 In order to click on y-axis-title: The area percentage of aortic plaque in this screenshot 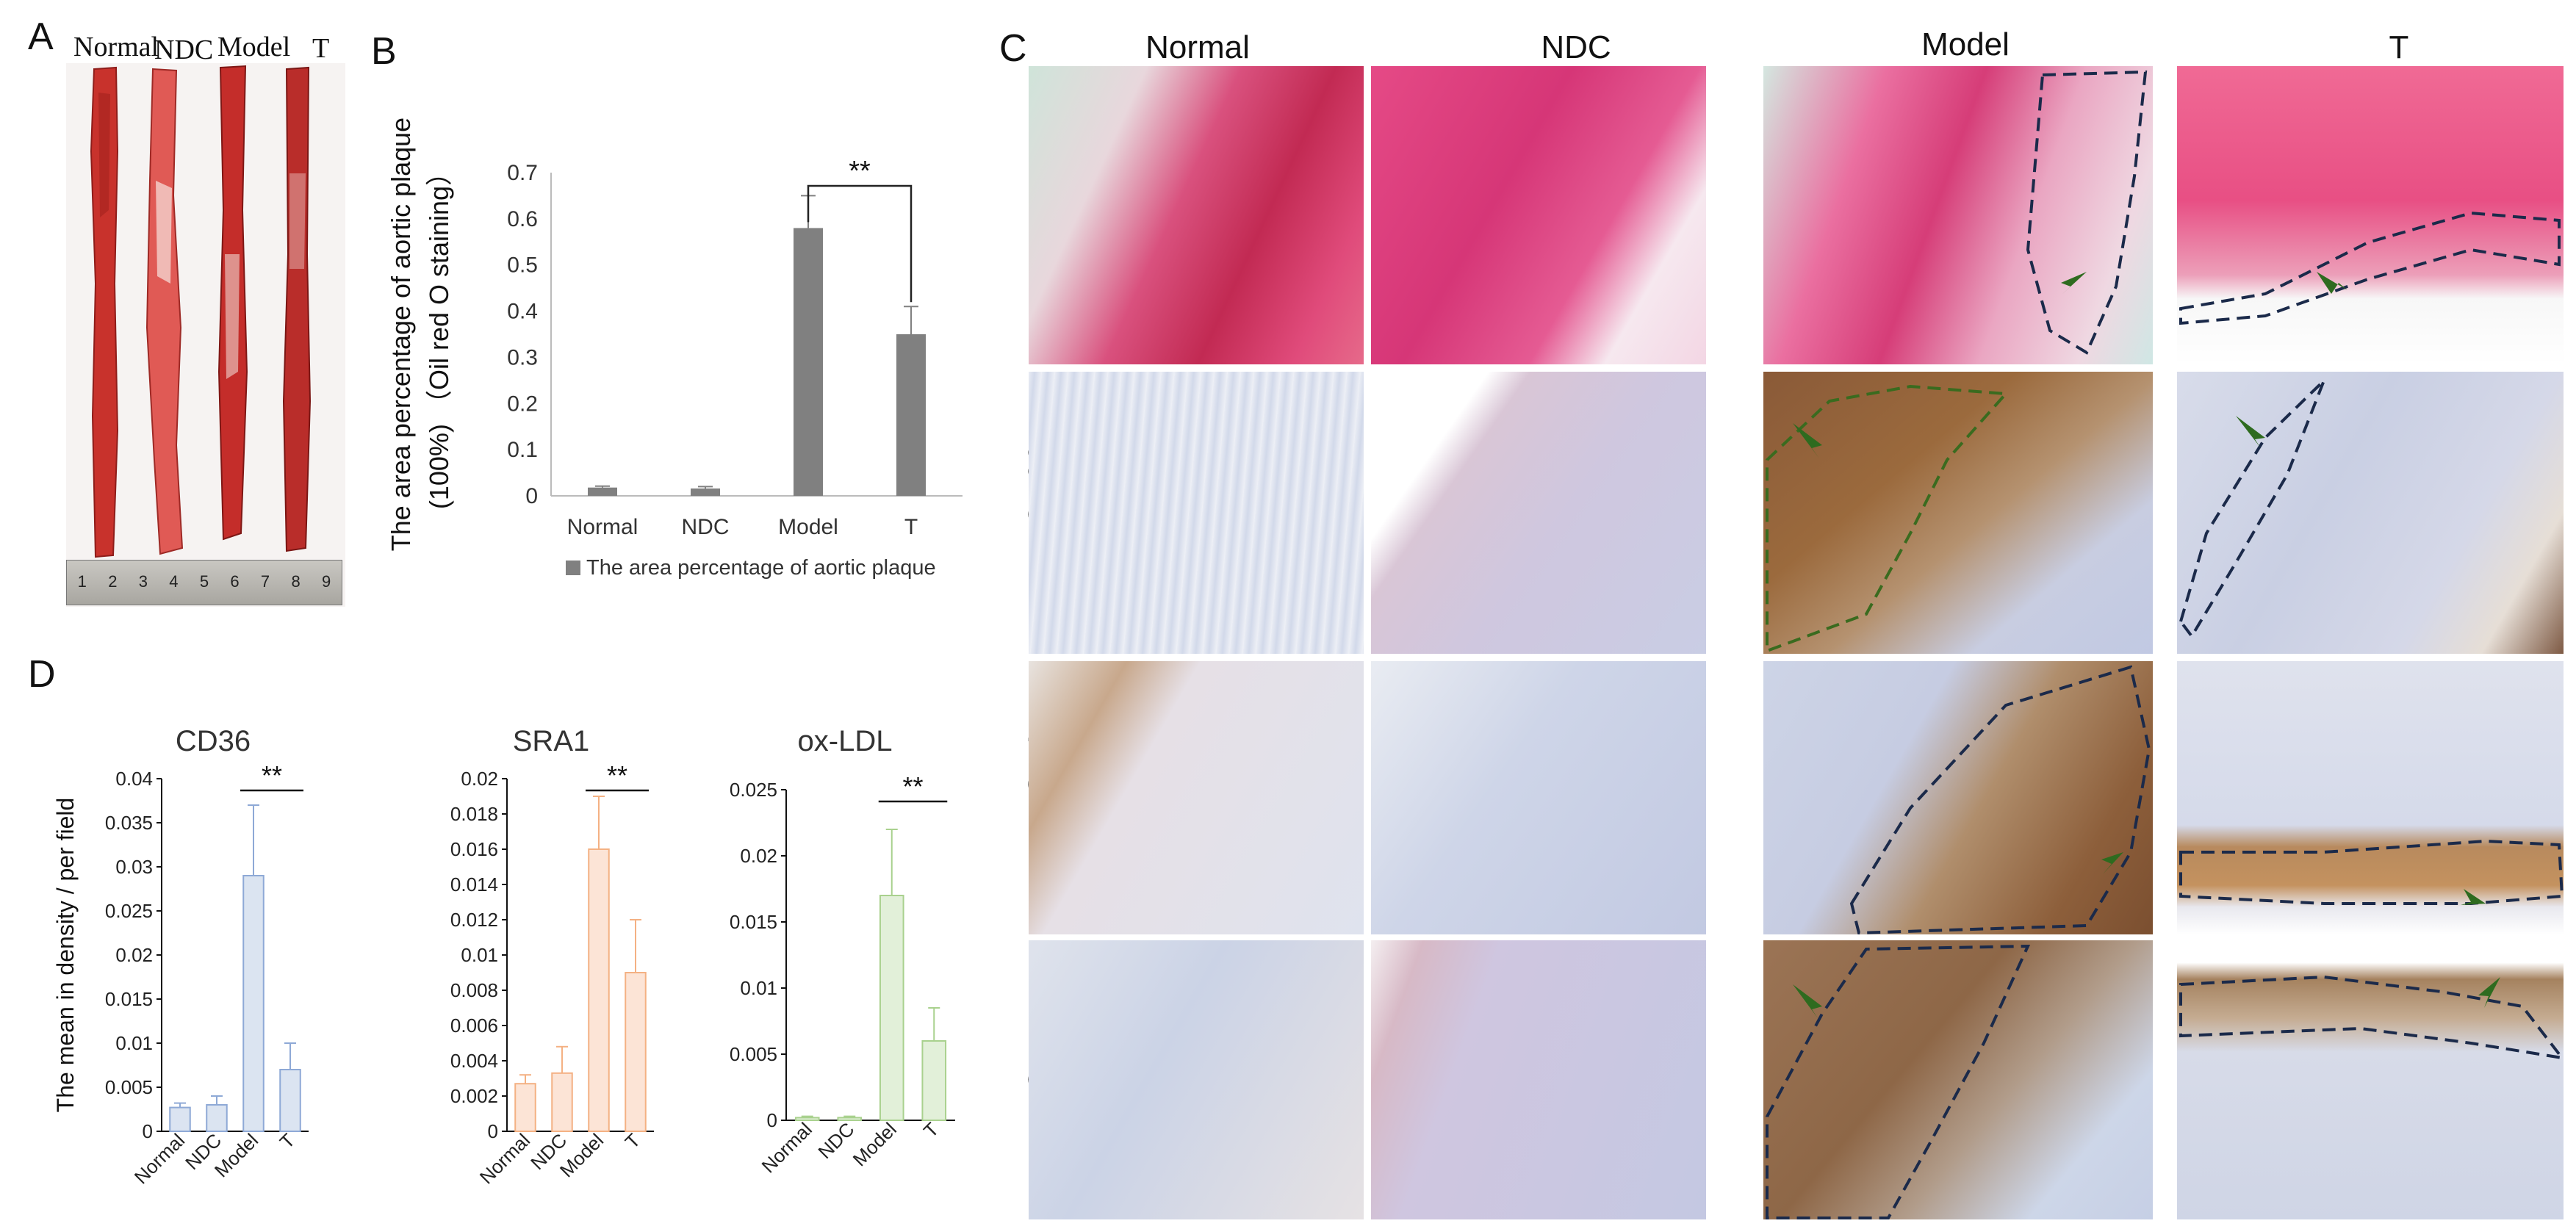, I will do `click(401, 334)`.